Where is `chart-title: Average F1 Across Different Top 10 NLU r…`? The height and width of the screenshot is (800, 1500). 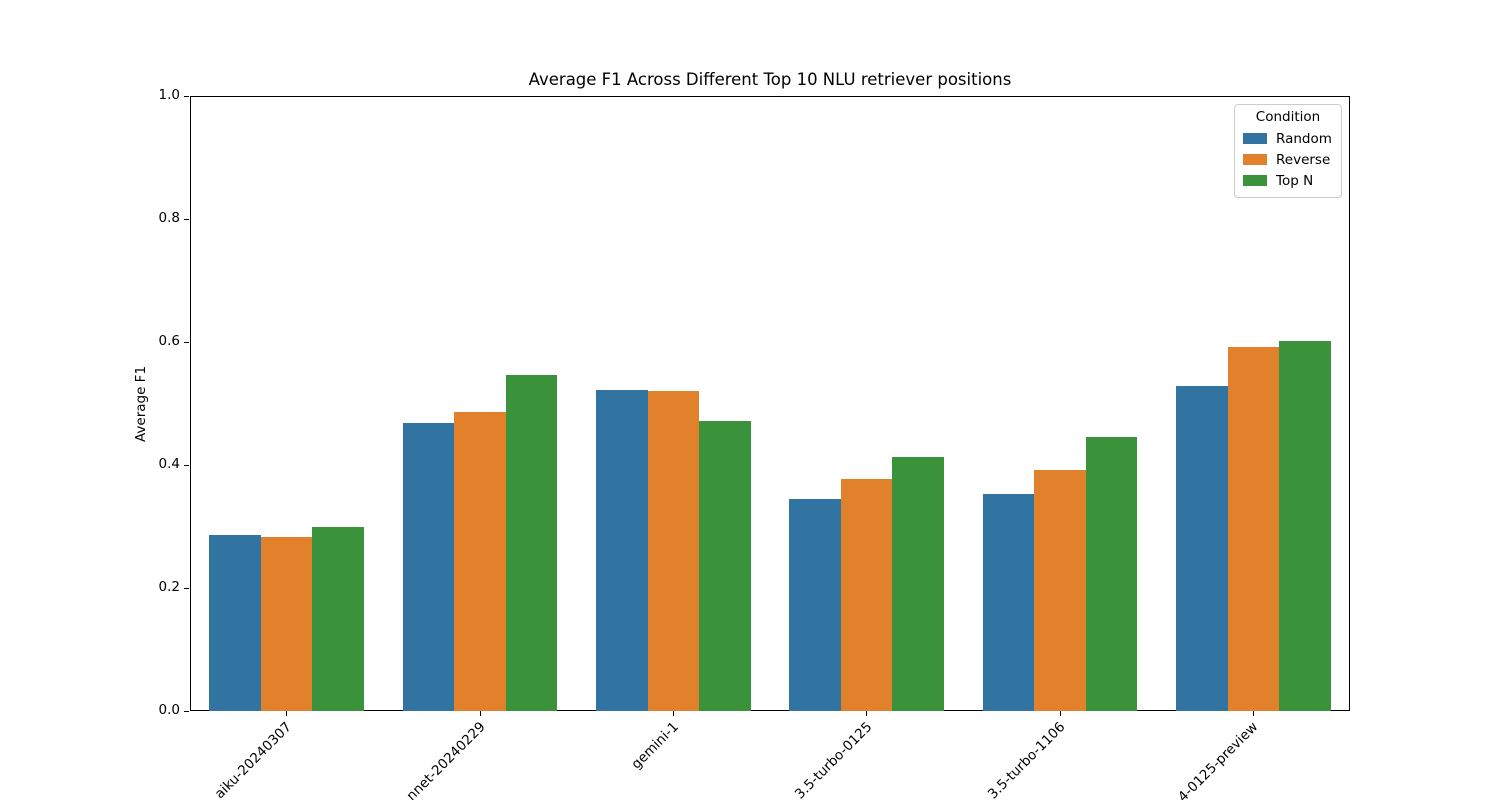
chart-title: Average F1 Across Different Top 10 NLU r… is located at coordinates (770, 79).